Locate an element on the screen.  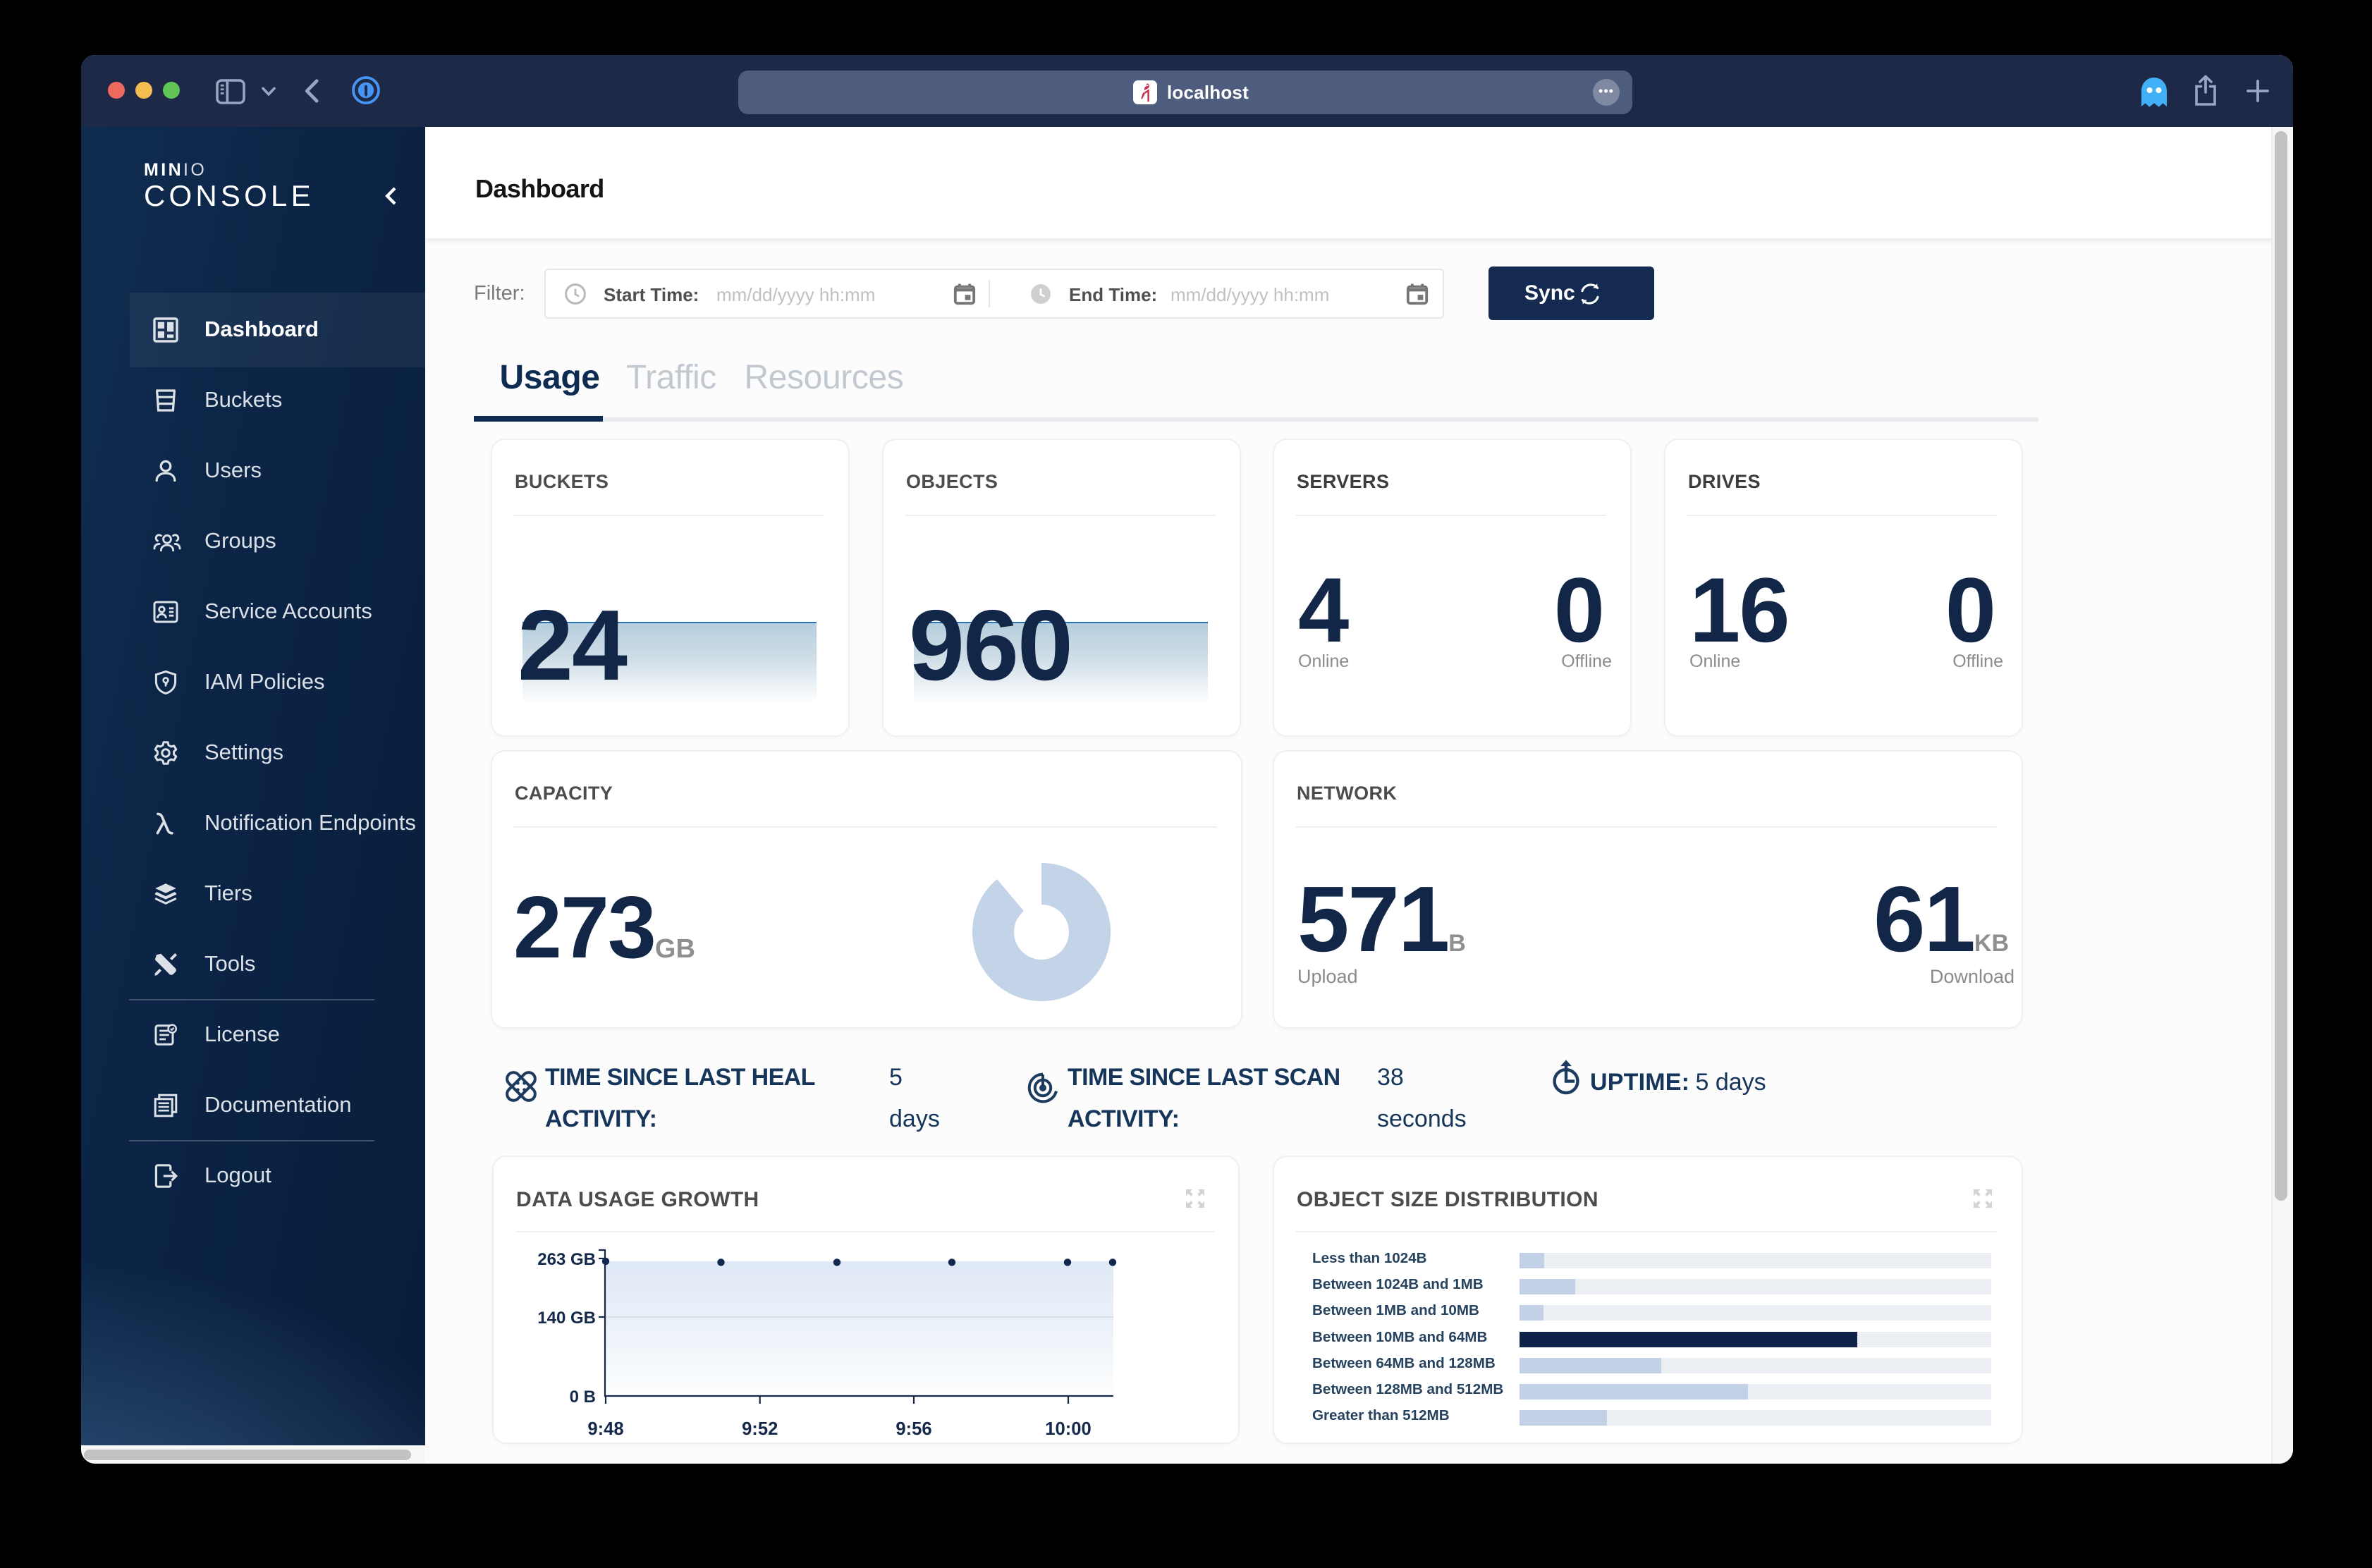
svg-text: 9:52 is located at coordinates (760, 1429).